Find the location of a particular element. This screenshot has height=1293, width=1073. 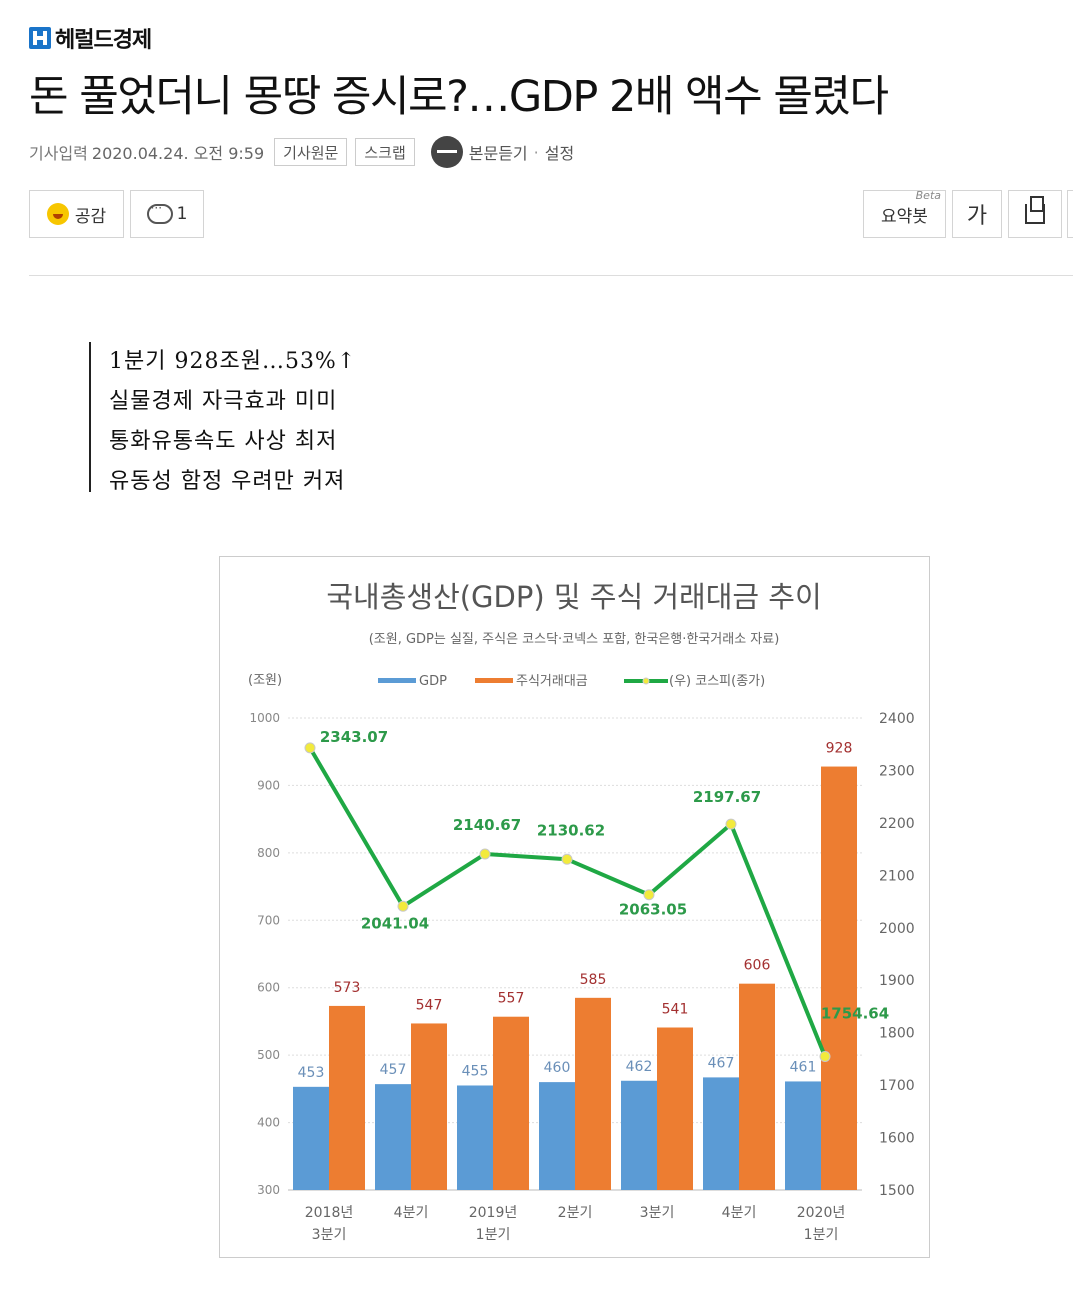

kospi-value-label: 2063.05 is located at coordinates (653, 910).